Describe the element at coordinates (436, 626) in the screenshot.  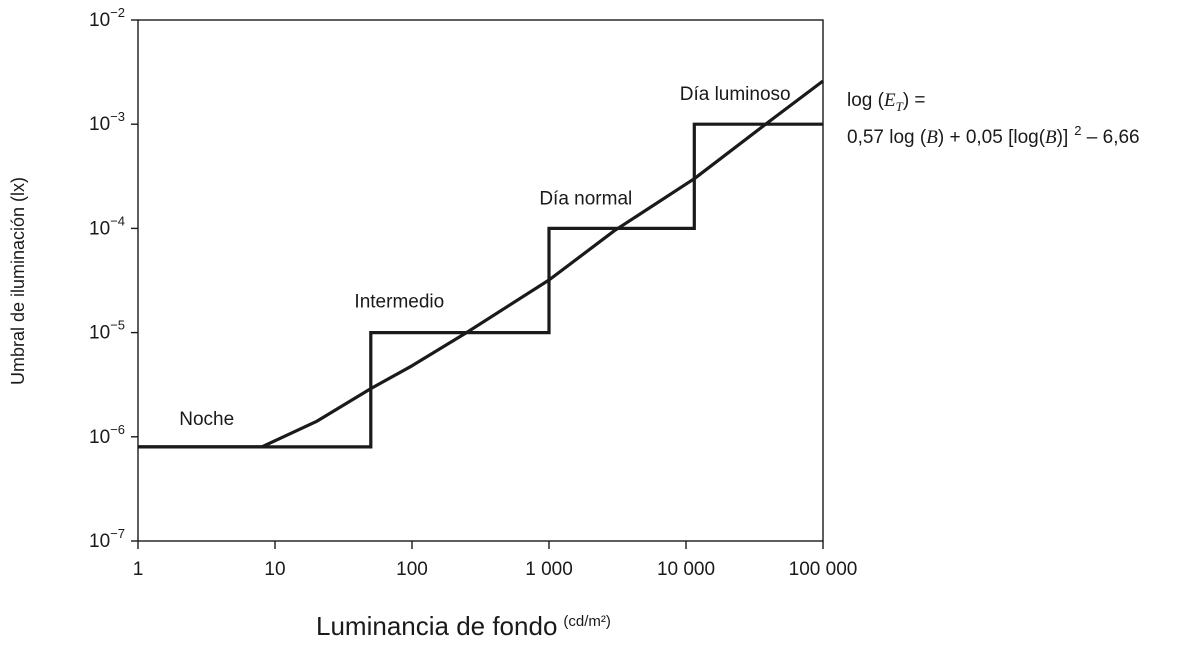
I see `x-axis-label: Luminancia de fondo` at that location.